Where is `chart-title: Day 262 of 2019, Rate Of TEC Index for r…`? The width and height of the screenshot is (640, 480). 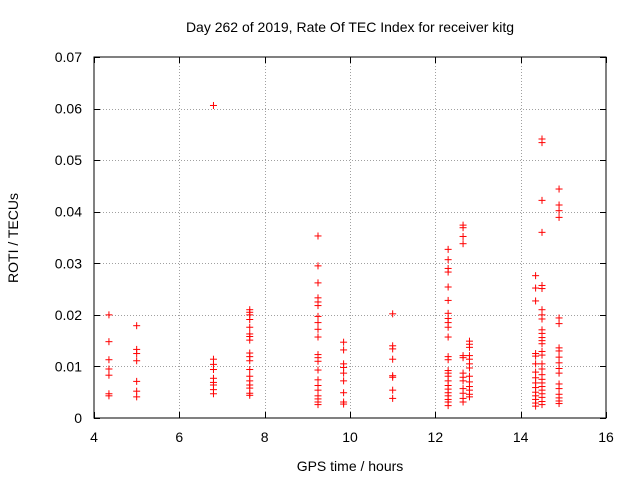 chart-title: Day 262 of 2019, Rate Of TEC Index for r… is located at coordinates (350, 27).